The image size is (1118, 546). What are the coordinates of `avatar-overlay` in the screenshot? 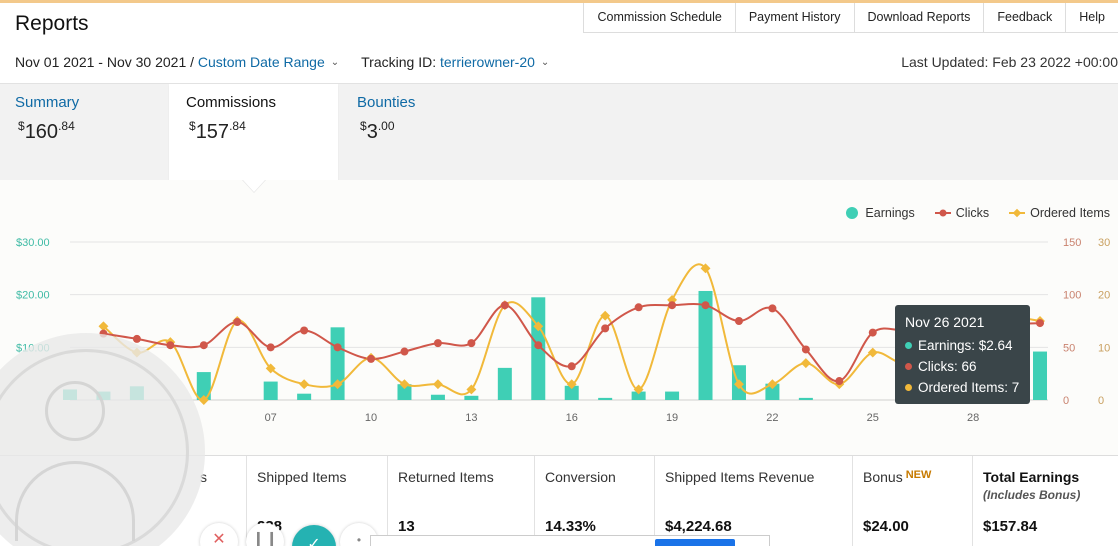 It's located at (102, 439).